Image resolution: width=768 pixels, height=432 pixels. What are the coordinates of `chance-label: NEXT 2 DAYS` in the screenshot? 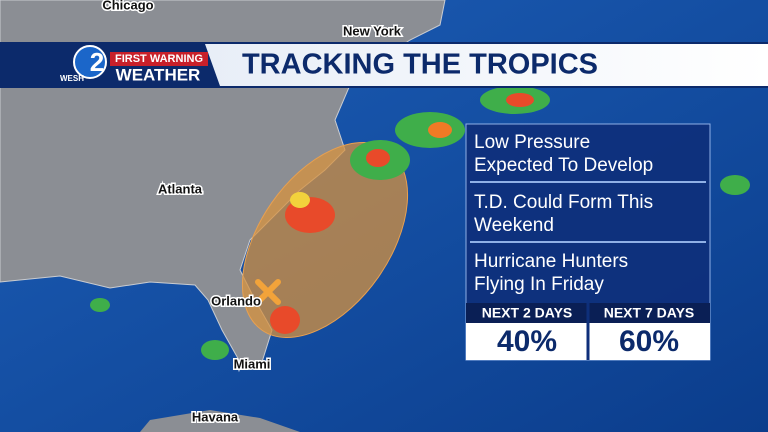 It's located at (527, 313).